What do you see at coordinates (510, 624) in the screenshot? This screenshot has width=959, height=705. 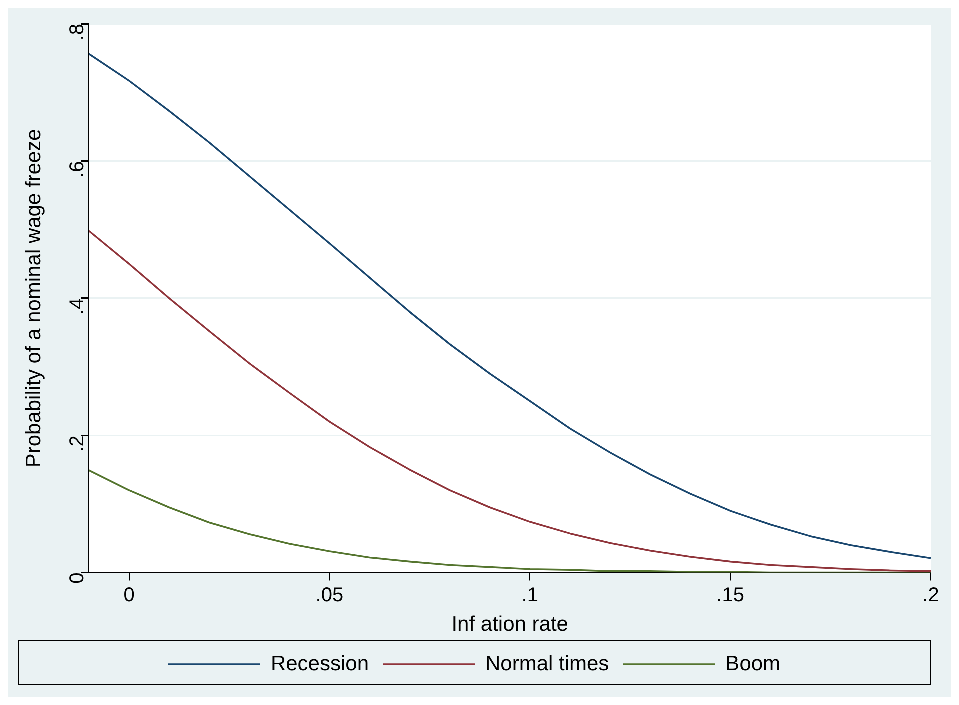 I see `x-axis-title: Inf ation rate` at bounding box center [510, 624].